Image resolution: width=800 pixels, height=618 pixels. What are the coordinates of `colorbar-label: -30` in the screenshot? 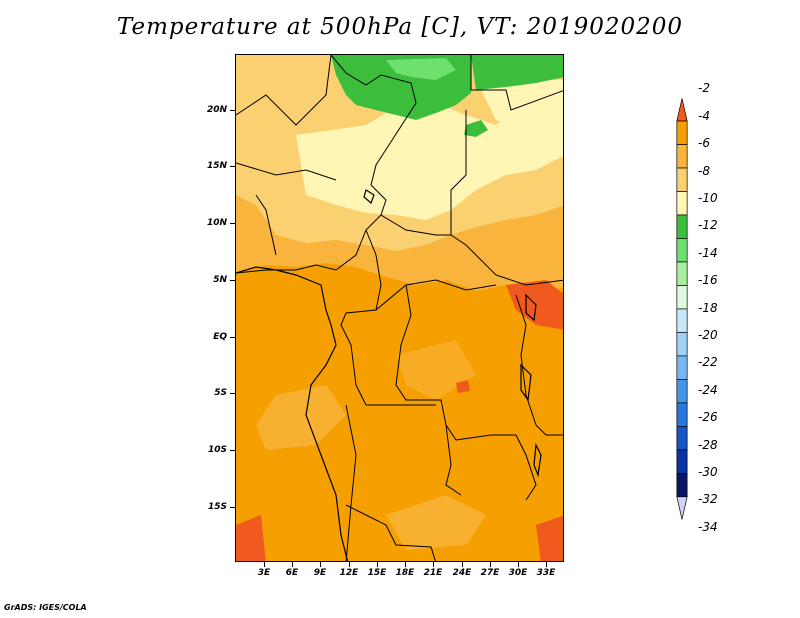 It's located at (708, 472).